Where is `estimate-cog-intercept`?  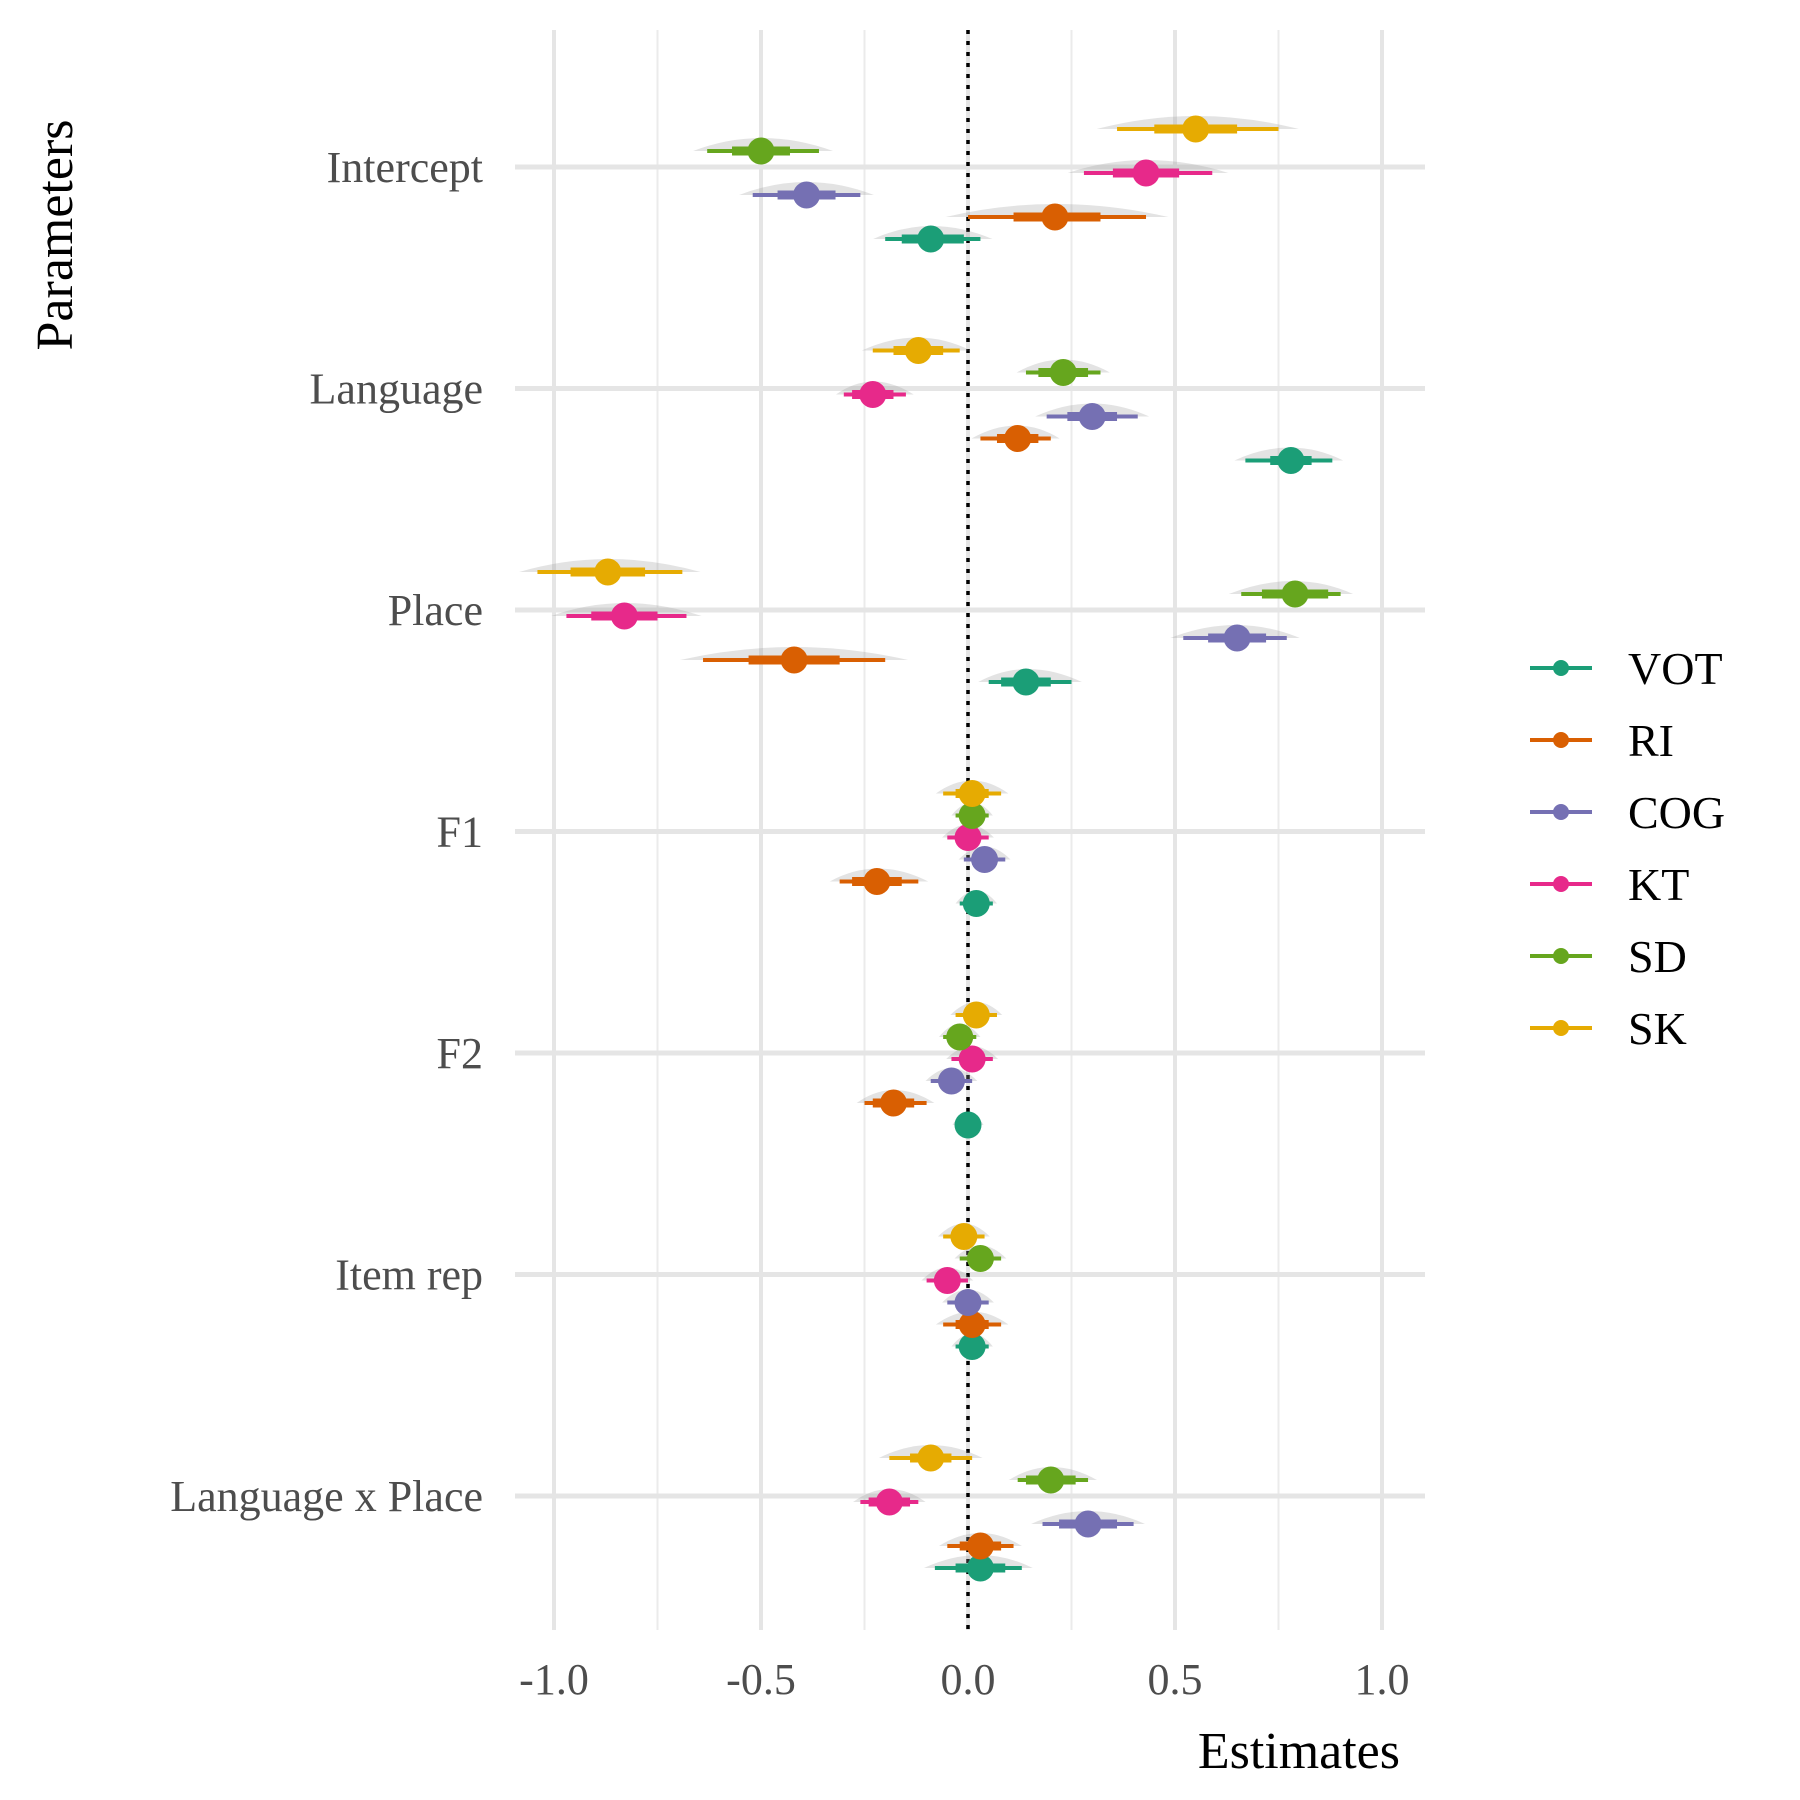 estimate-cog-intercept is located at coordinates (806, 195).